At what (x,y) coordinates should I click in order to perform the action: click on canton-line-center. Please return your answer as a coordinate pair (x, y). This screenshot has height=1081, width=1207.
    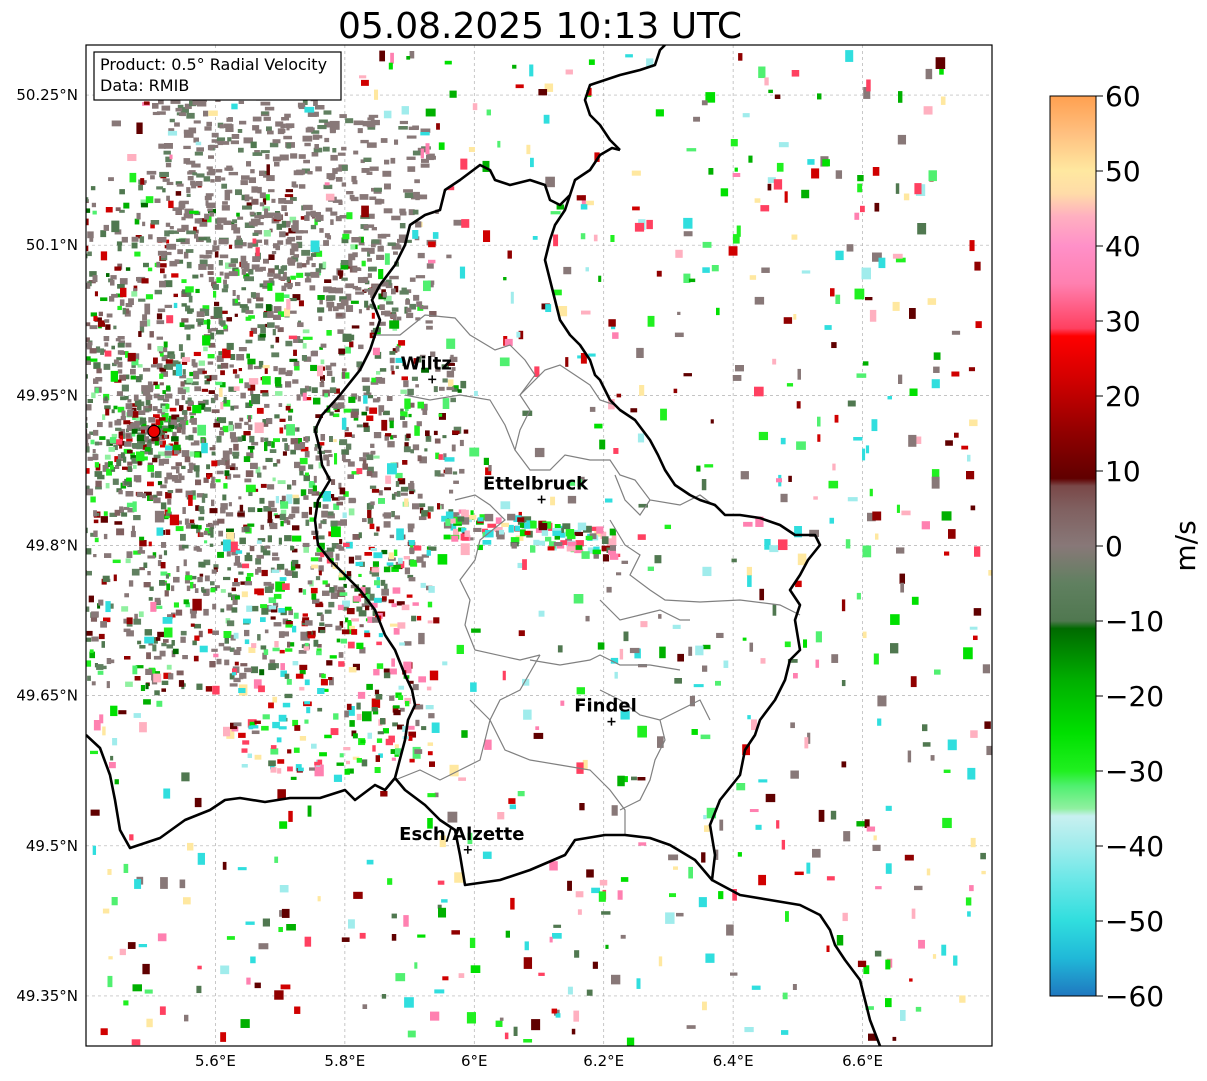
    Looking at the image, I should click on (644, 610).